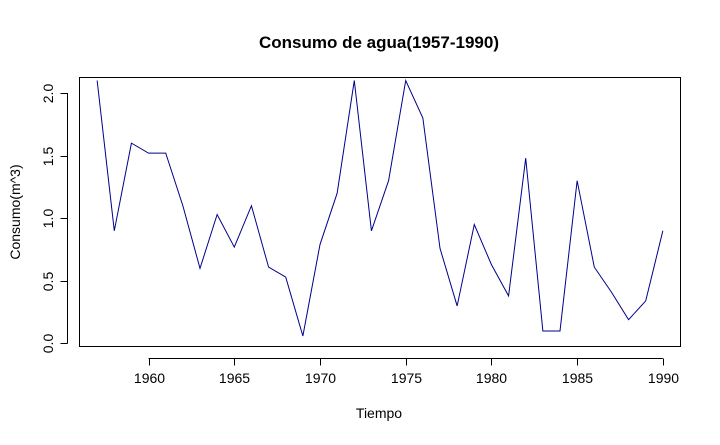 Image resolution: width=720 pixels, height=445 pixels. What do you see at coordinates (48, 282) in the screenshot?
I see `y-tick-label: 0.5` at bounding box center [48, 282].